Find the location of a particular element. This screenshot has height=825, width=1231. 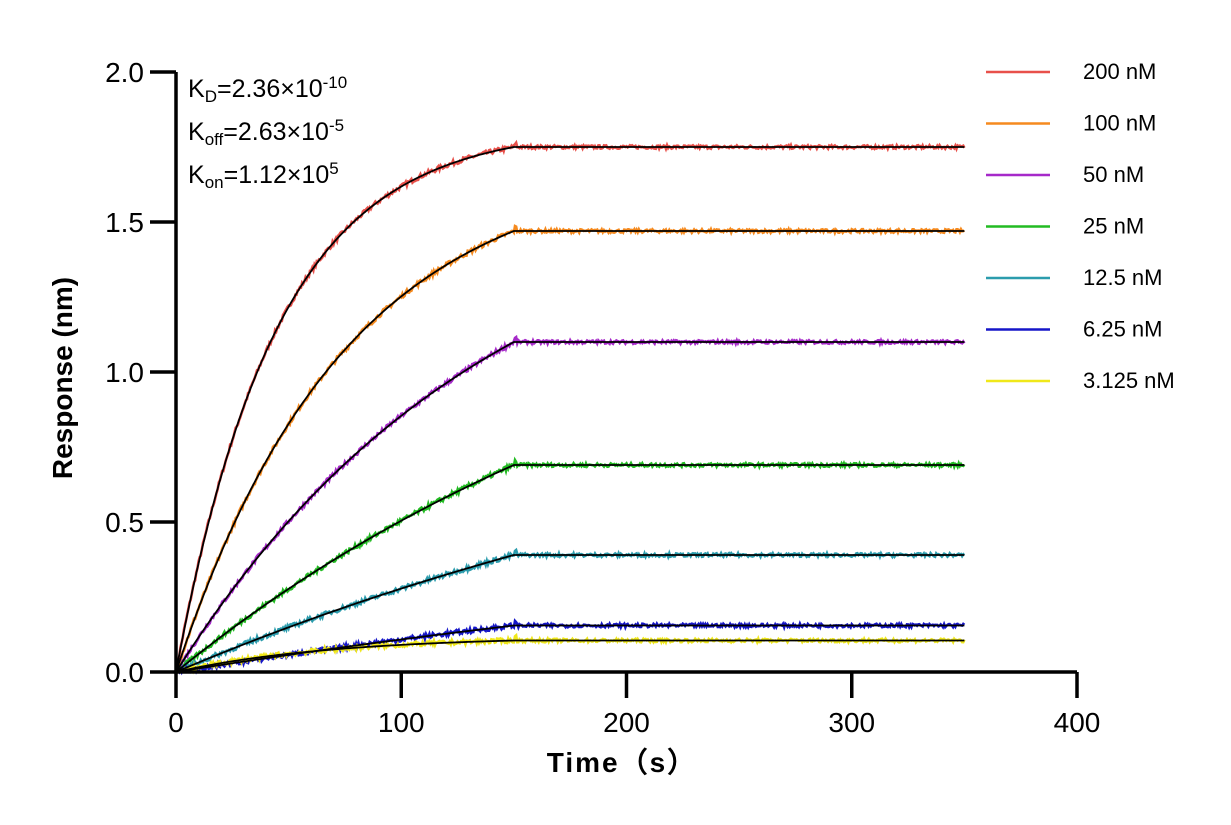

y-tick-label: 1.0 is located at coordinates (124, 372).